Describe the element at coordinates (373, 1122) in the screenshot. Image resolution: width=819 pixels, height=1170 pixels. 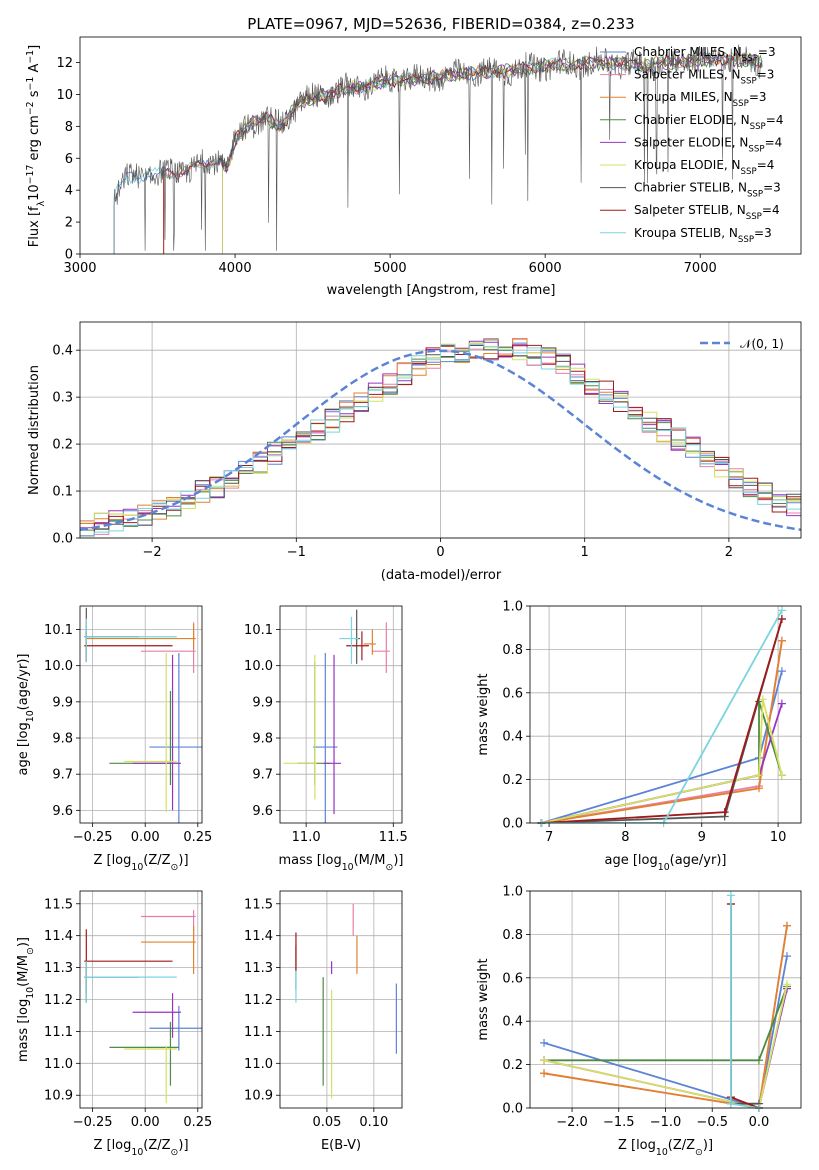
I see `x-tick-label: 0.10` at that location.